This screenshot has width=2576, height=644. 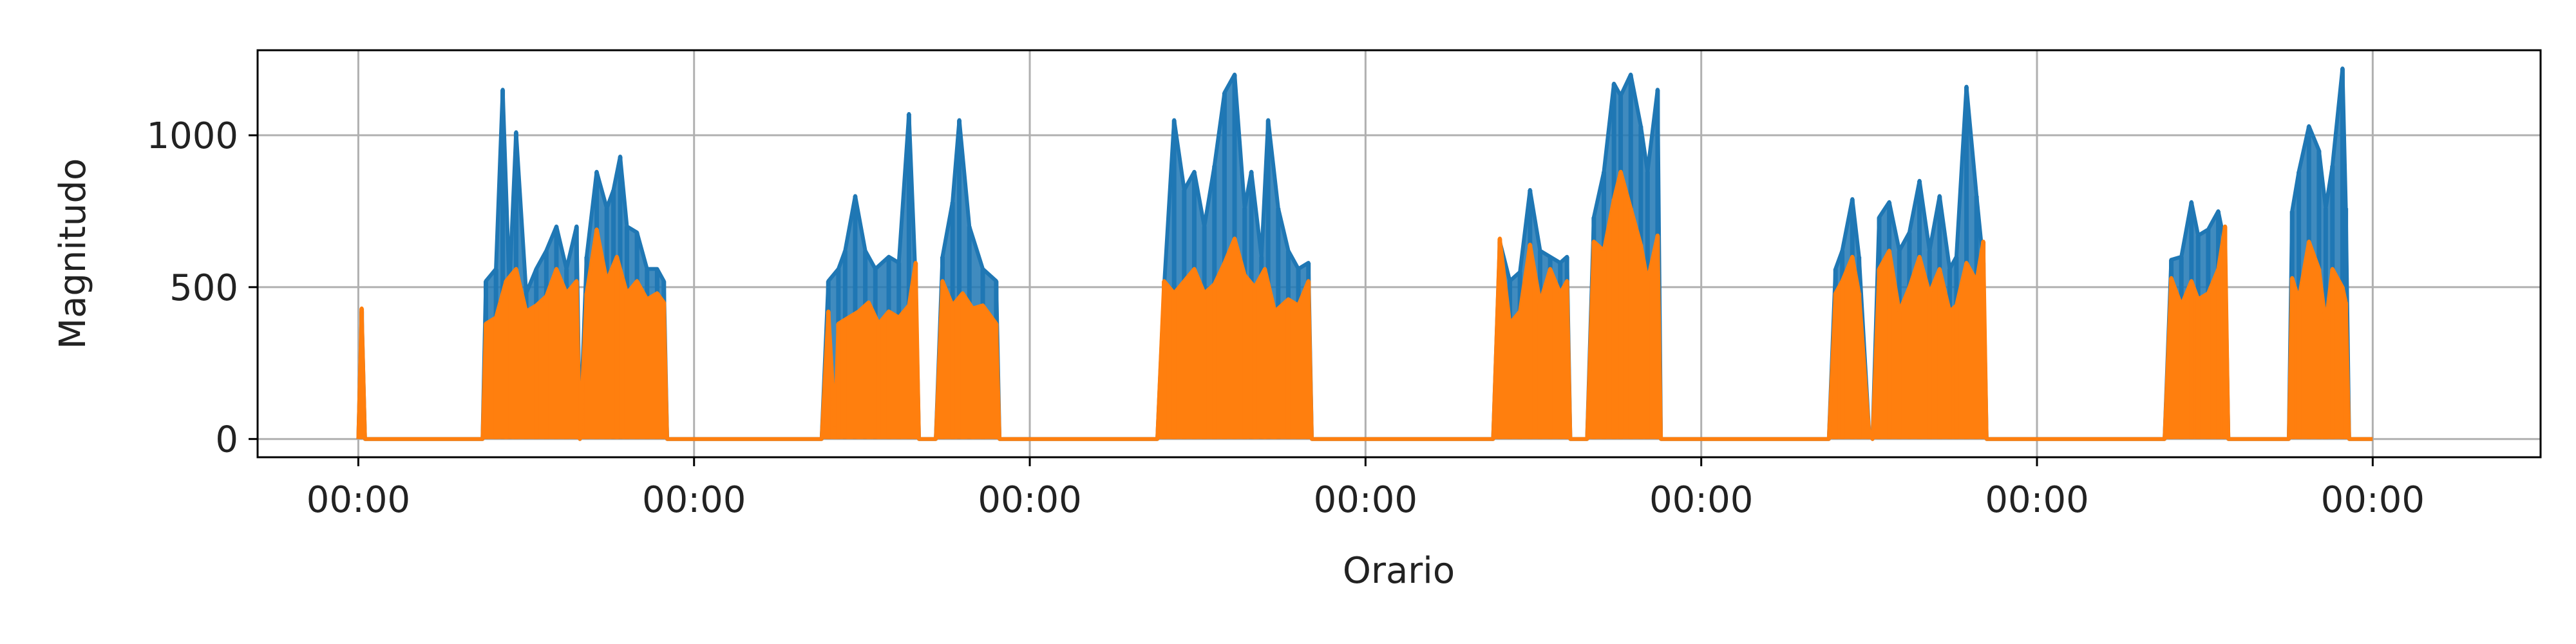 What do you see at coordinates (1399, 571) in the screenshot?
I see `x-axis-label: Orario` at bounding box center [1399, 571].